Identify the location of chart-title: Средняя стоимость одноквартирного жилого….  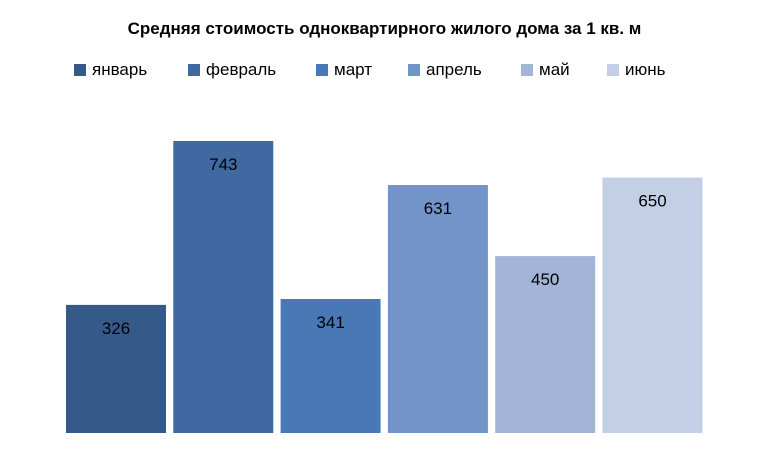
(384, 28).